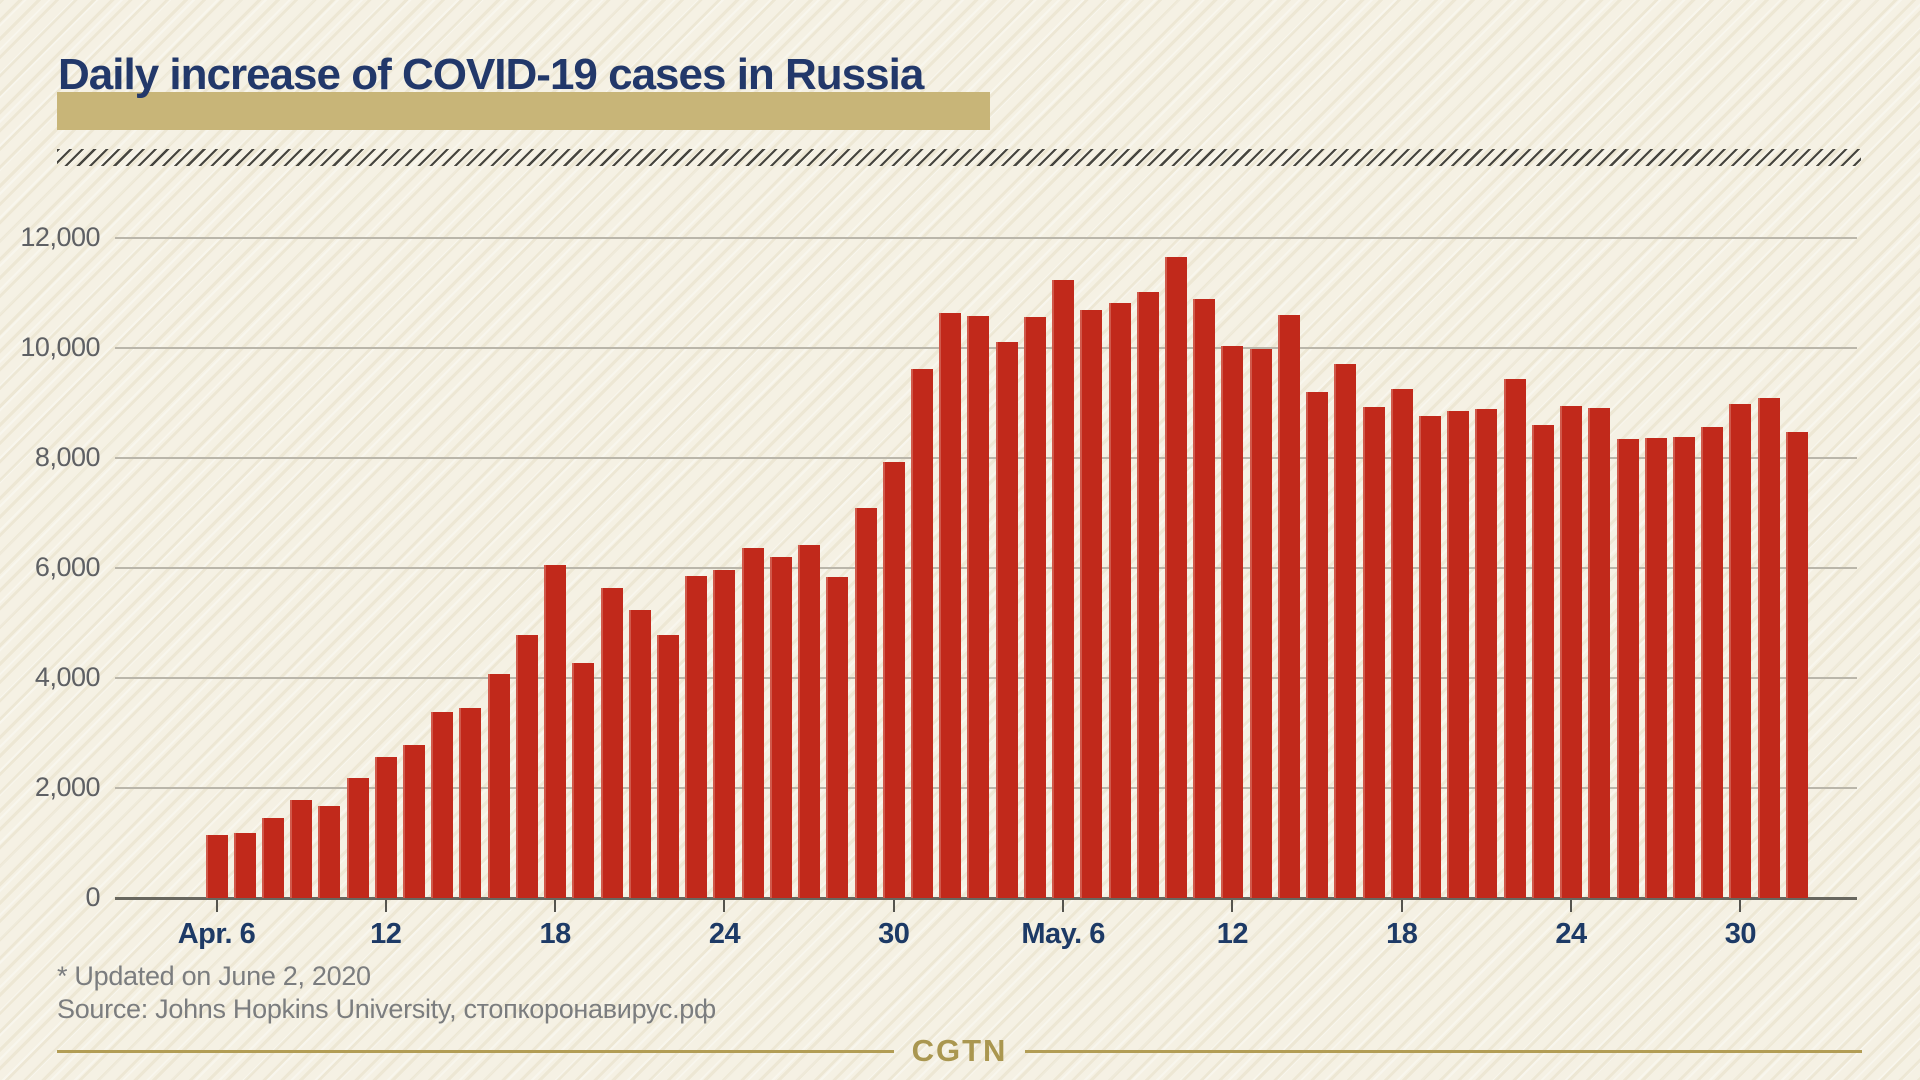 The width and height of the screenshot is (1920, 1080). Describe the element at coordinates (60, 237) in the screenshot. I see `y-axis-label: 12,000` at that location.